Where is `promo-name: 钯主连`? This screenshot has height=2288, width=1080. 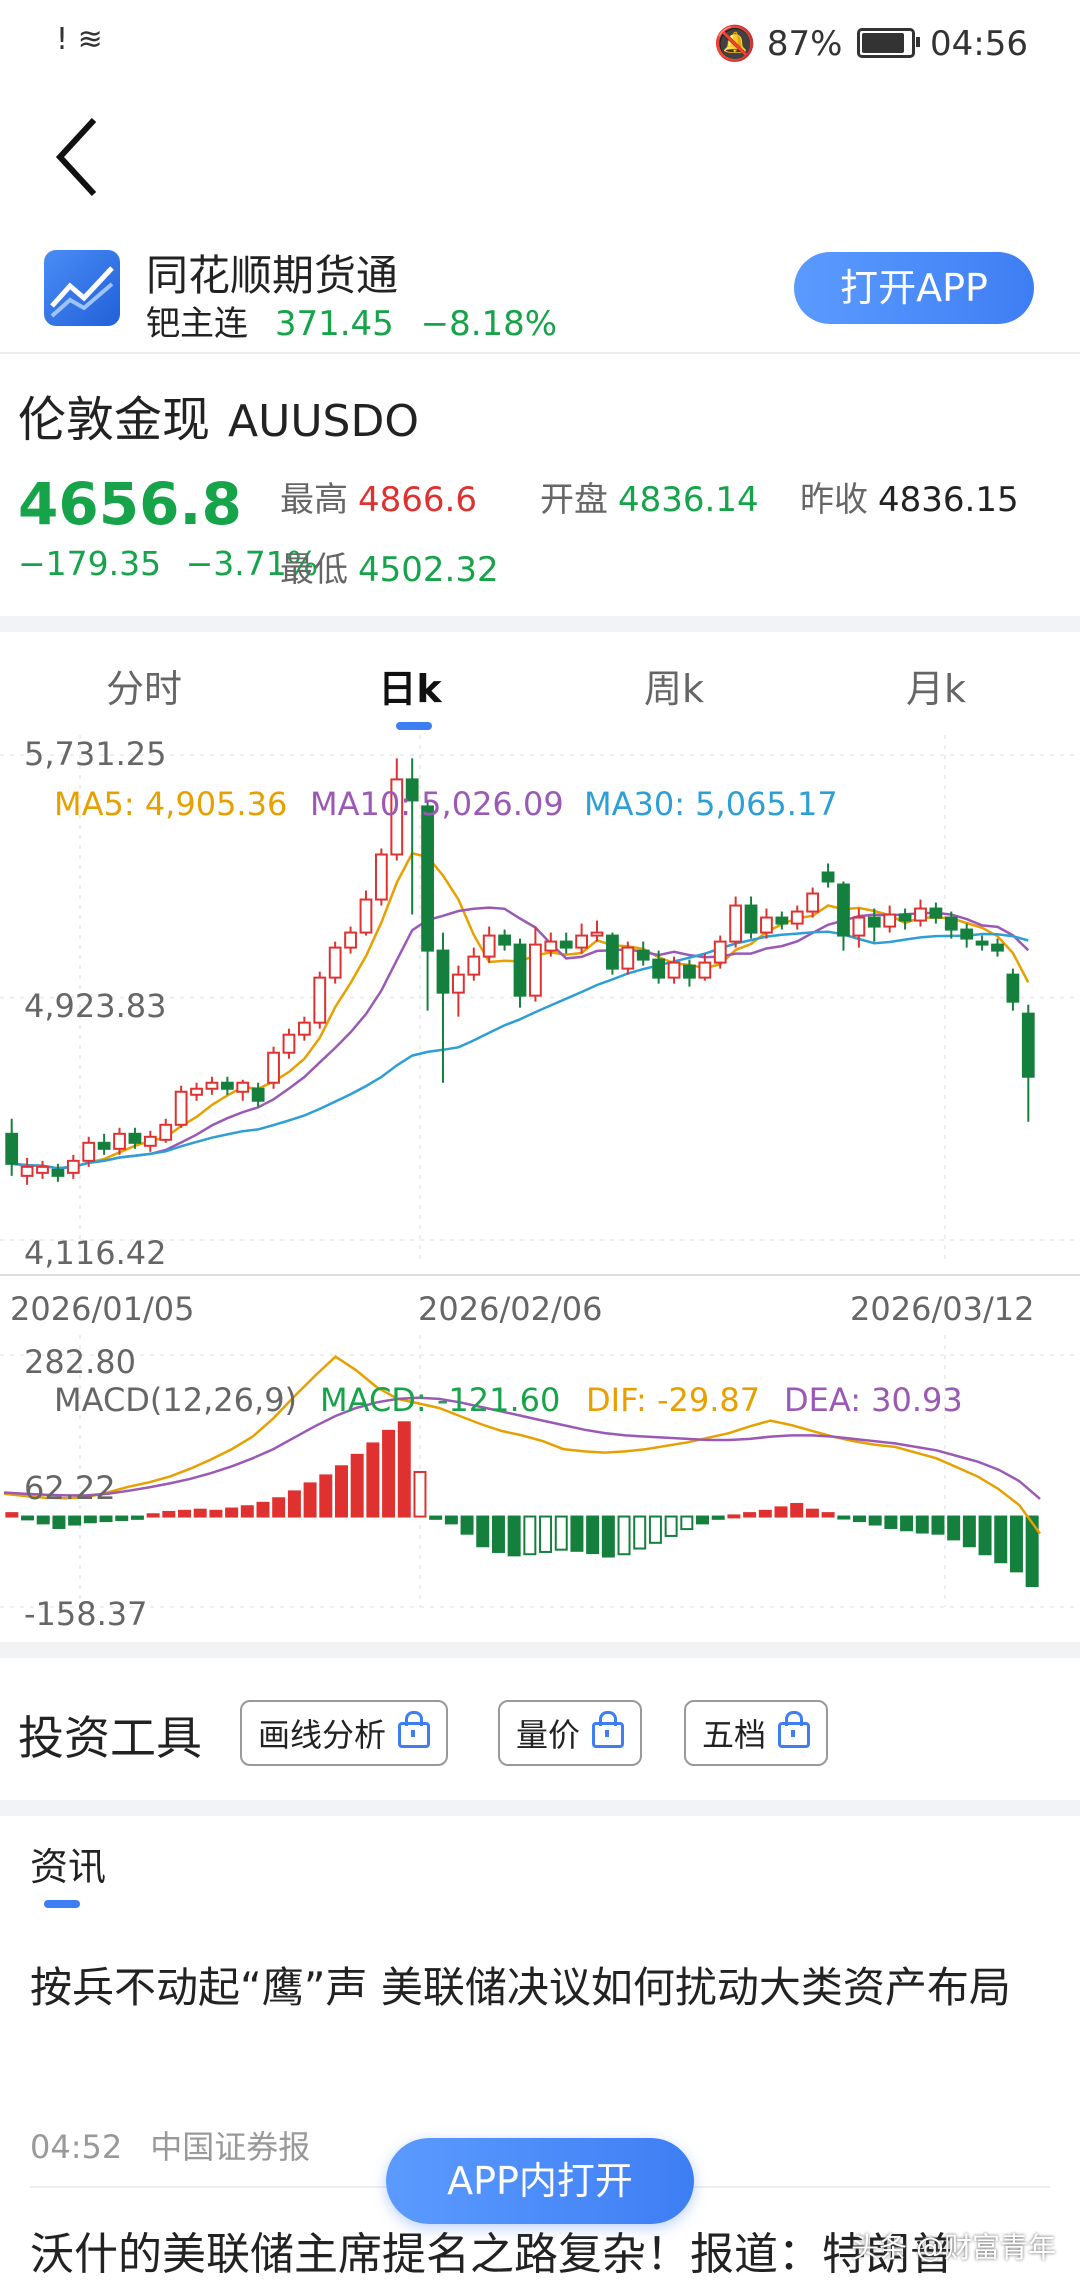 promo-name: 钯主连 is located at coordinates (197, 324).